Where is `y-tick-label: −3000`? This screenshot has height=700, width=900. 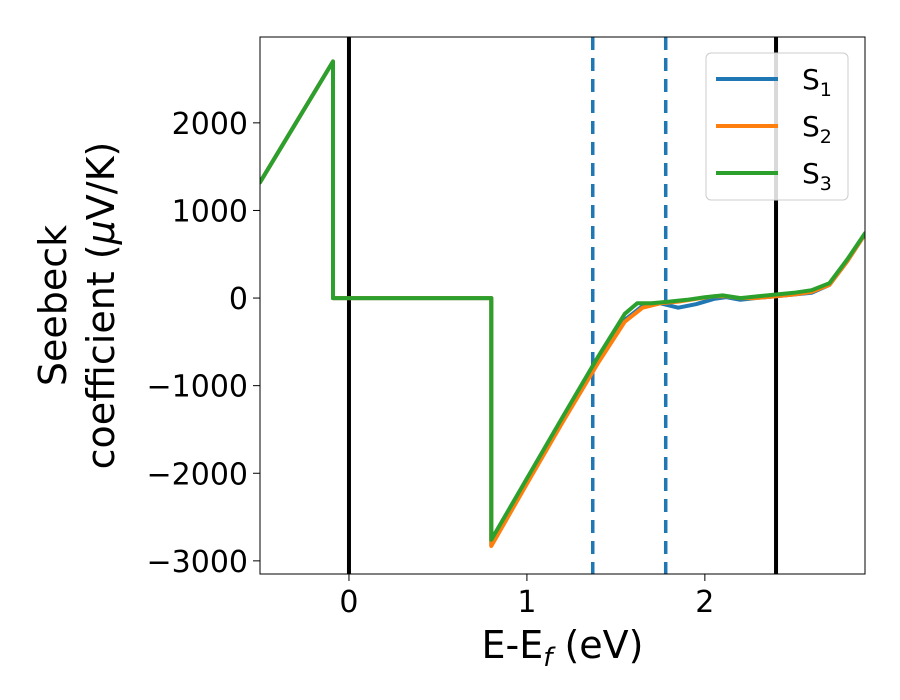
y-tick-label: −3000 is located at coordinates (197, 562).